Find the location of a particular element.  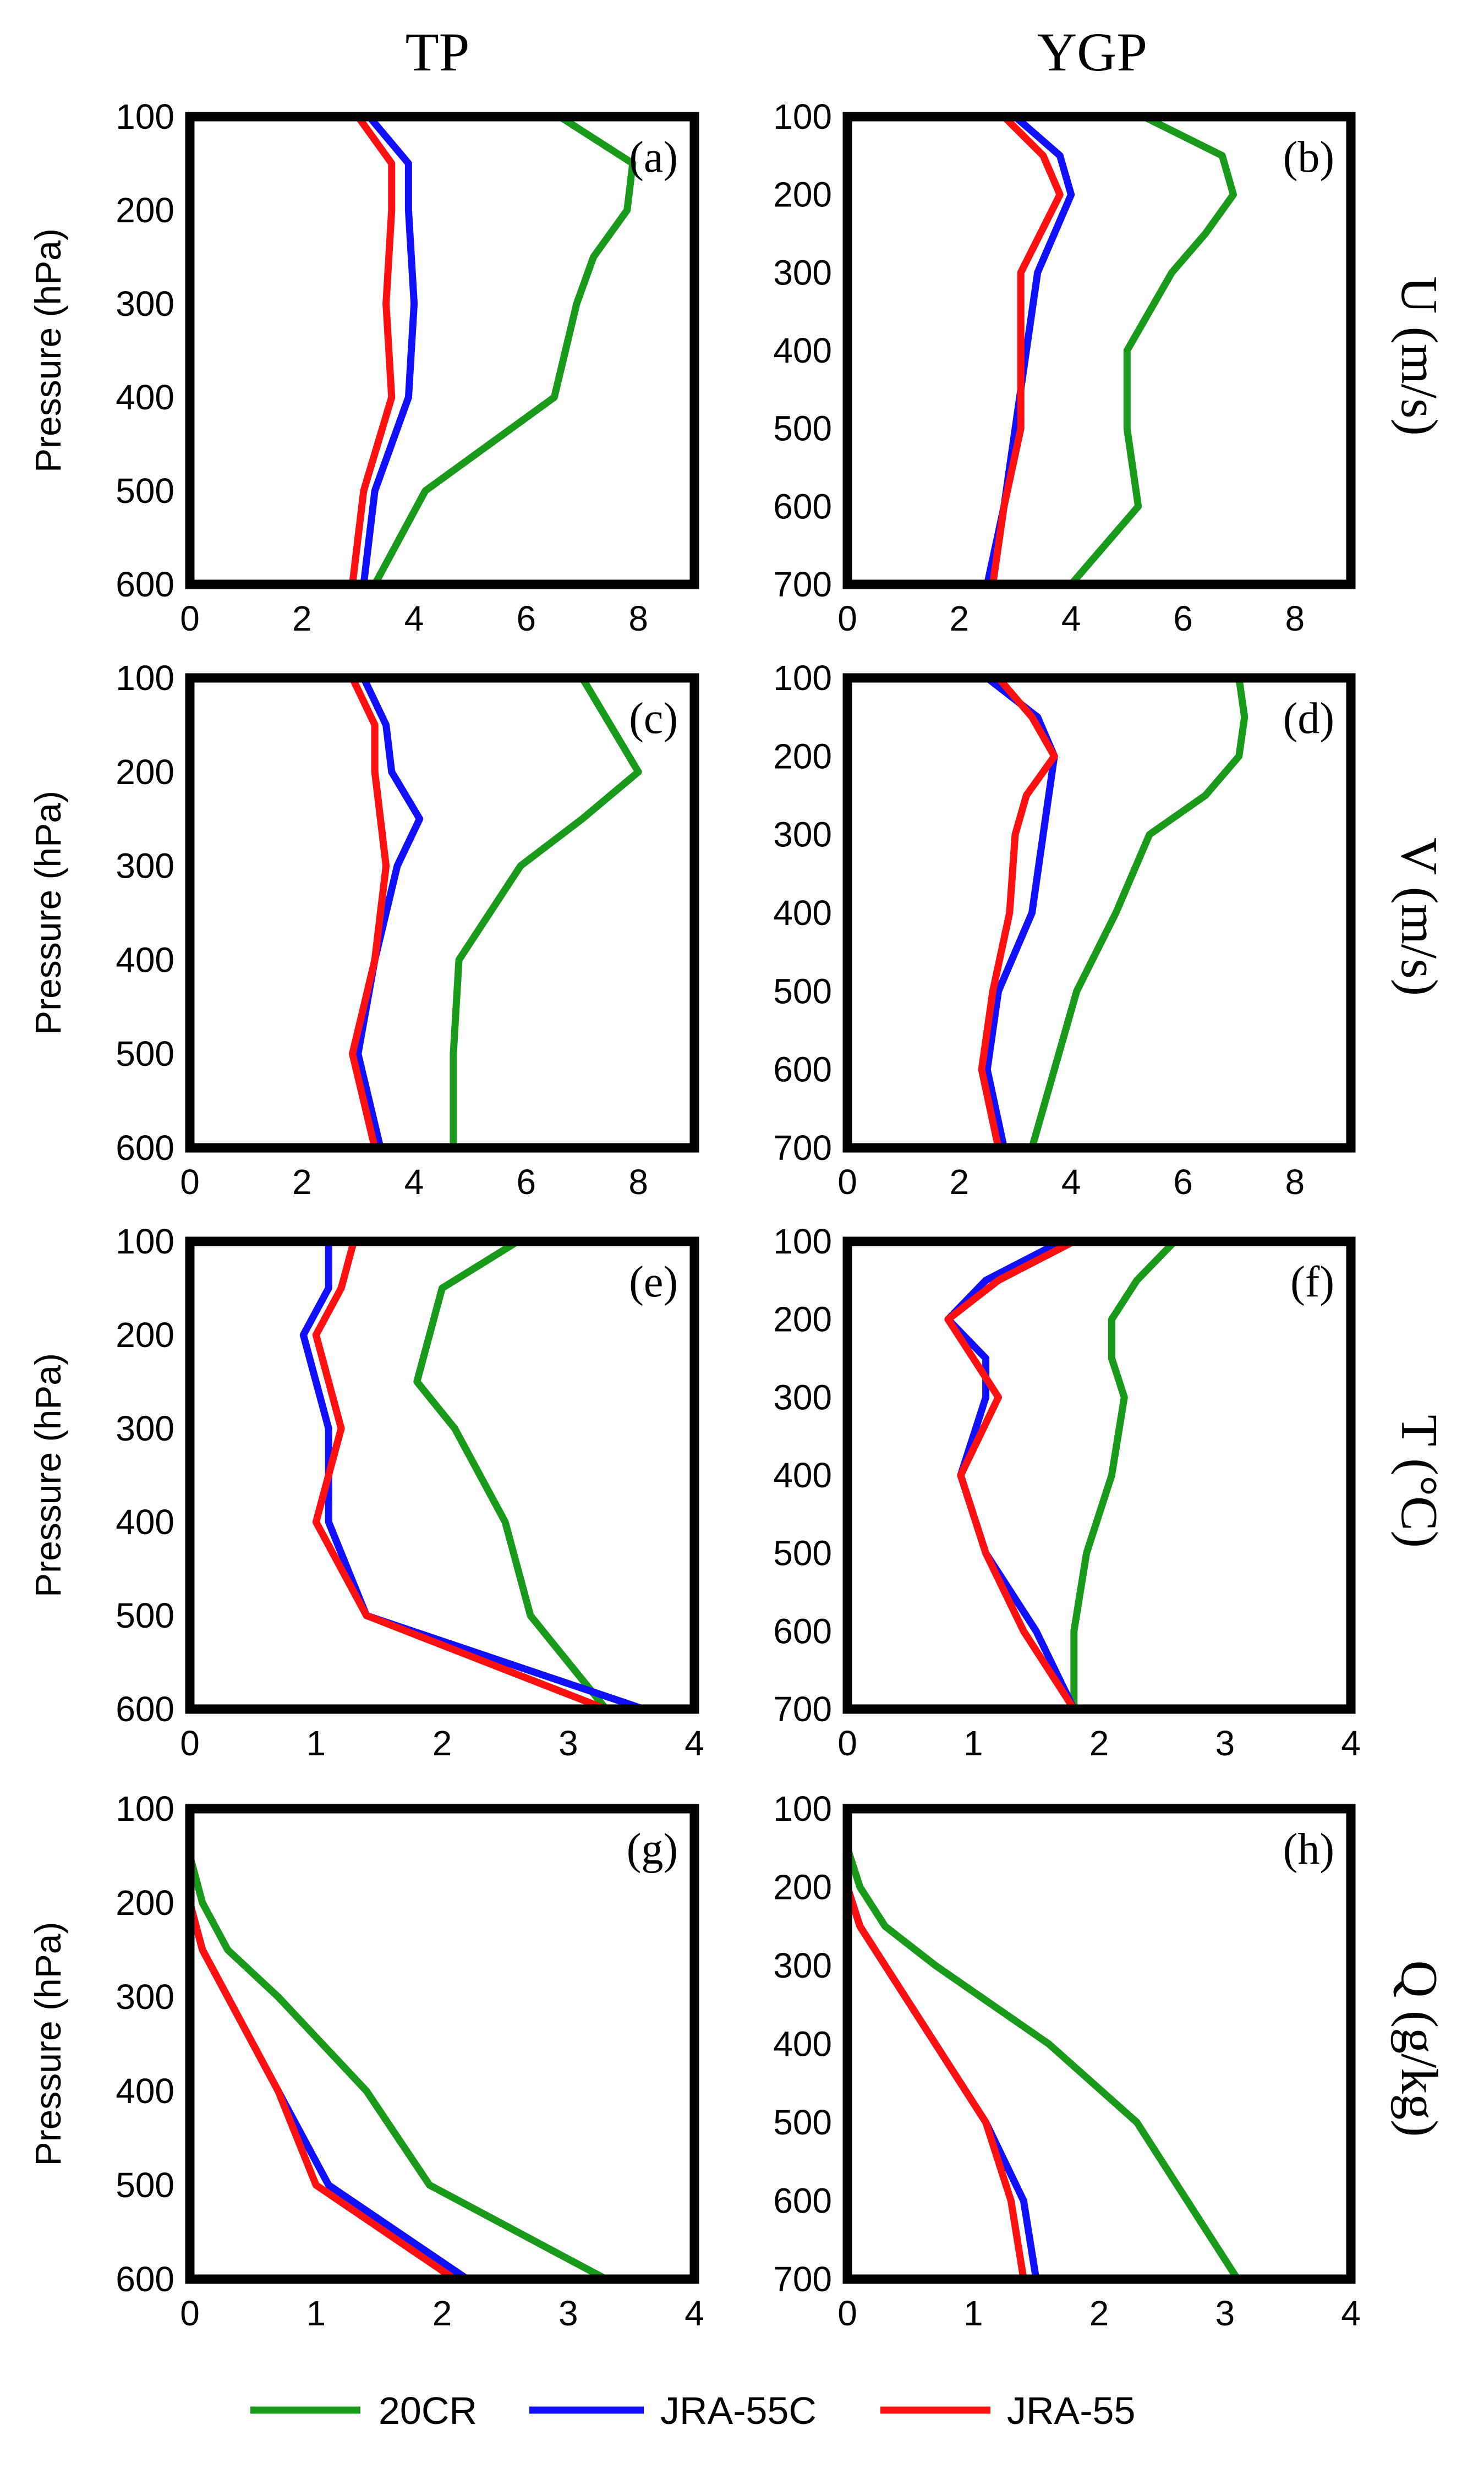

column-title-tp: TP is located at coordinates (438, 52).